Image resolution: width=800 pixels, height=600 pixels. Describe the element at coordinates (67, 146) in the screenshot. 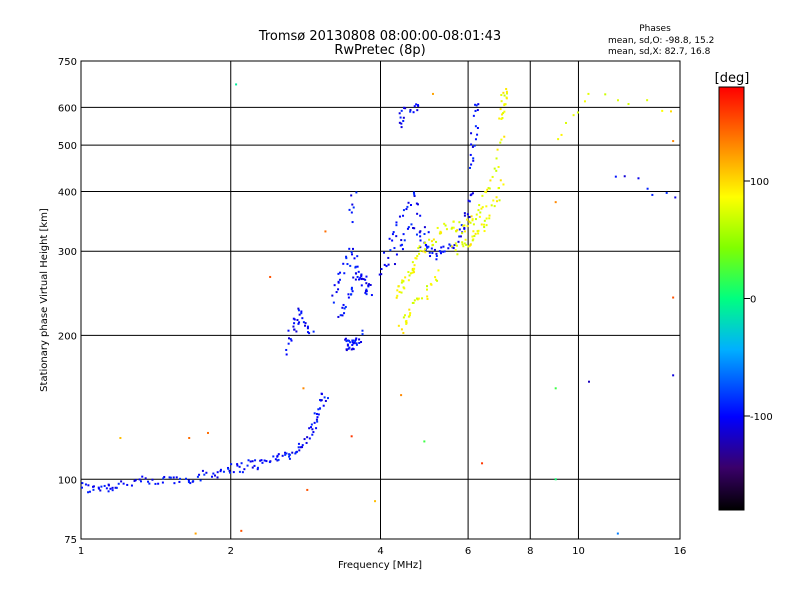

I see `y-tick-label: 500` at that location.